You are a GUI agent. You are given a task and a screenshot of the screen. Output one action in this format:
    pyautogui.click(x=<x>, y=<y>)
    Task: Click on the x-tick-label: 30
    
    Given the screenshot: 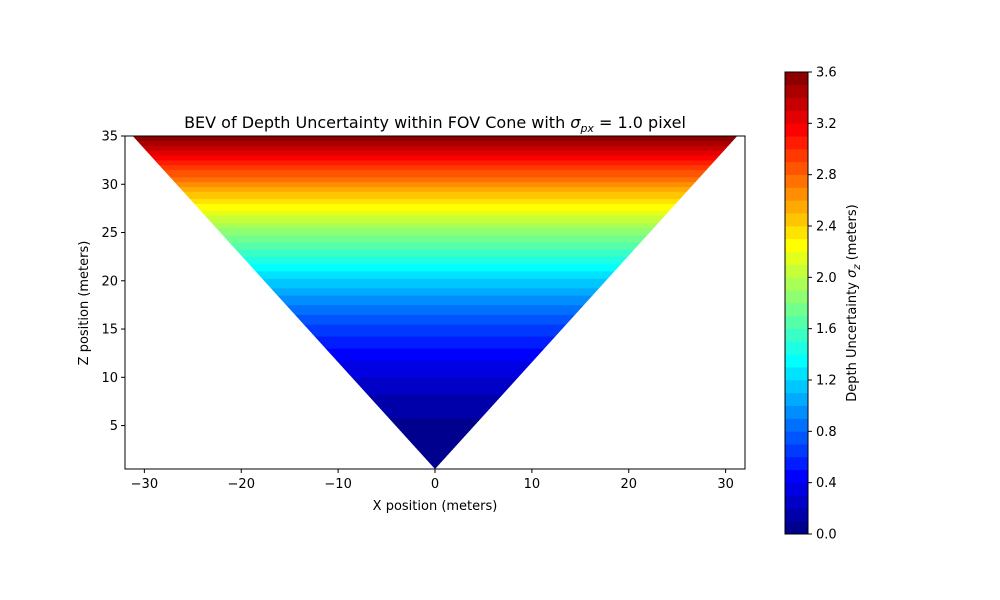 What is the action you would take?
    pyautogui.click(x=725, y=484)
    